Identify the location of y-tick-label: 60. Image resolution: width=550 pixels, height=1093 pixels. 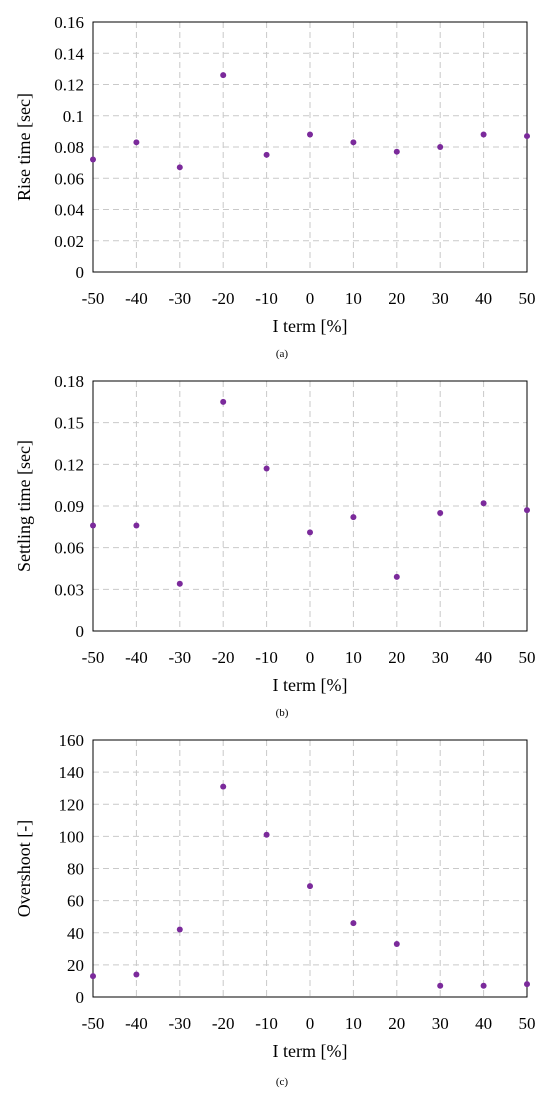
(75, 901).